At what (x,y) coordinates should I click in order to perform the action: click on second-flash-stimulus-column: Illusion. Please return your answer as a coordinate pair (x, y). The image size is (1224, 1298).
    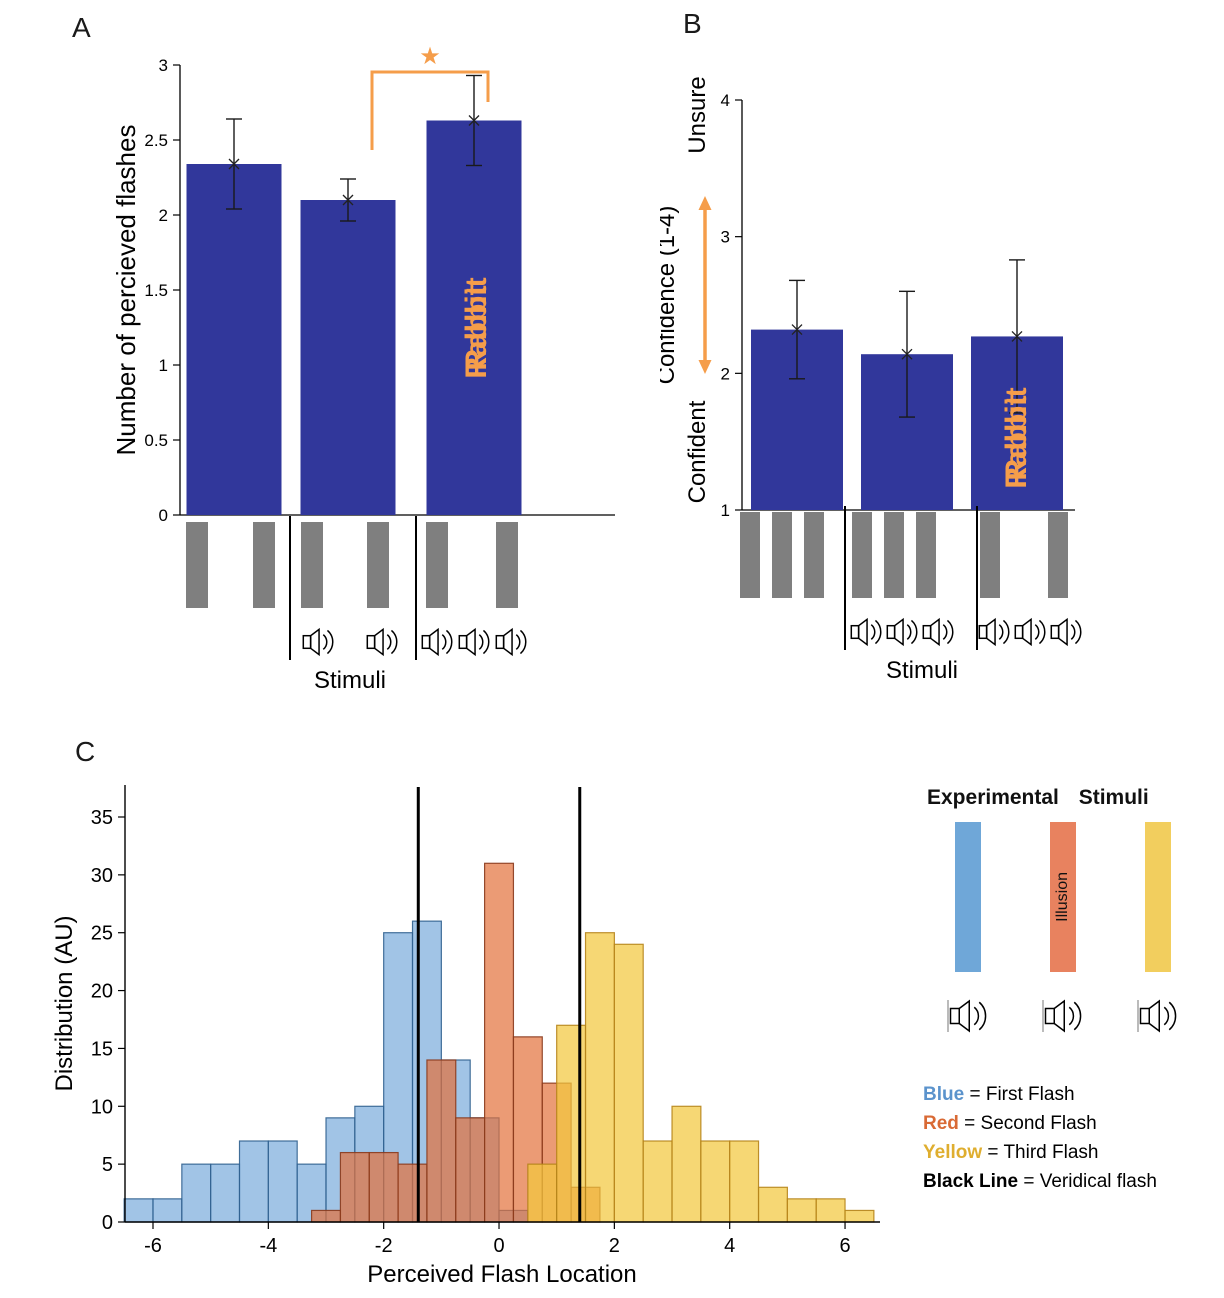
    Looking at the image, I should click on (1063, 929).